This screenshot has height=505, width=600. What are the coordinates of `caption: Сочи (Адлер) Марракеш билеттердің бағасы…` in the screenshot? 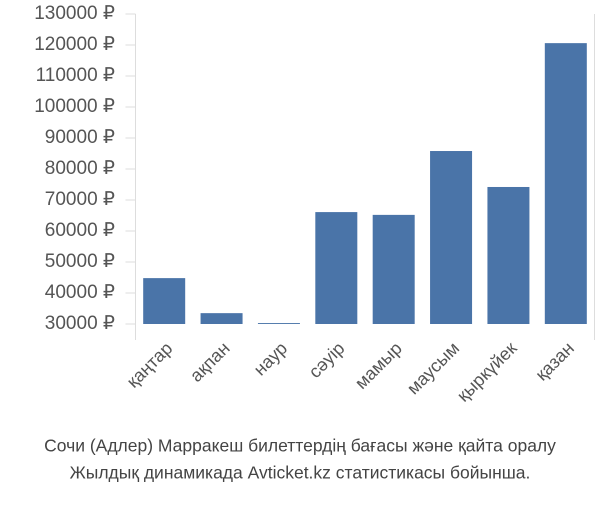 It's located at (300, 446).